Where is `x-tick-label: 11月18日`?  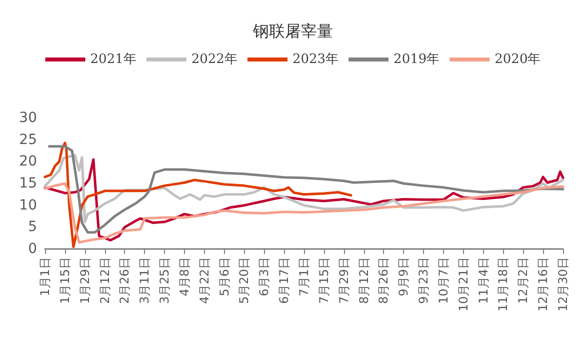
x-tick-label: 11月18日 is located at coordinates (503, 284).